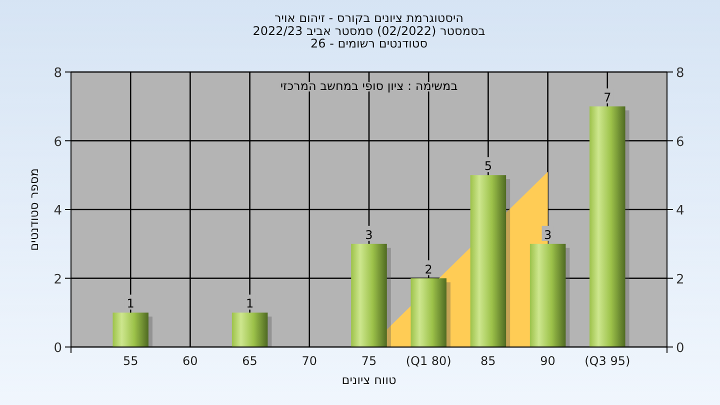 The width and height of the screenshot is (720, 405). I want to click on x-tick-label: 85, so click(488, 361).